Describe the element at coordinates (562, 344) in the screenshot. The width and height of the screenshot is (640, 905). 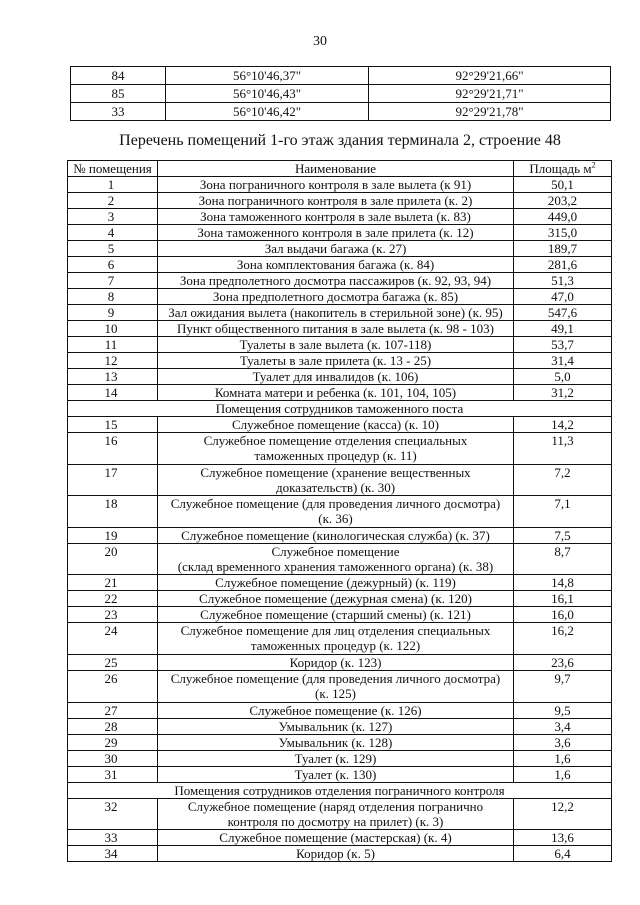
I see `room-area: 53,7` at that location.